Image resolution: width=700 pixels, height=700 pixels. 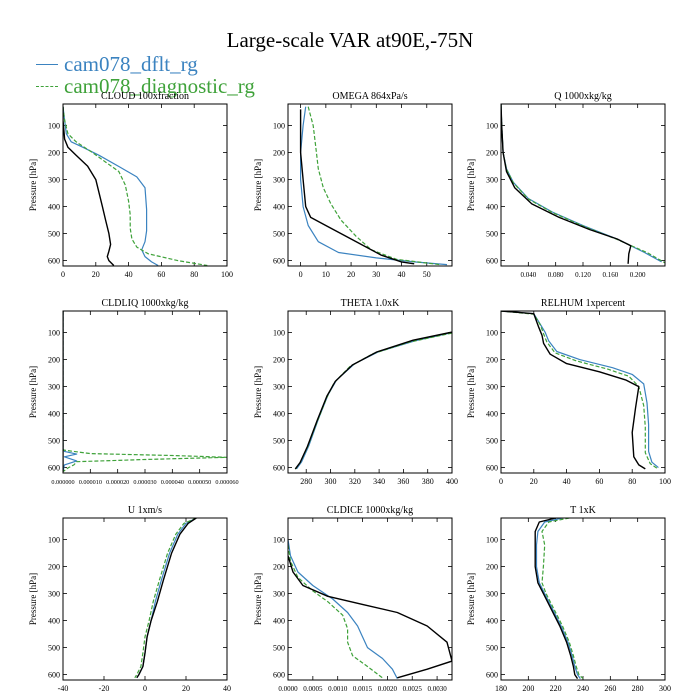 I want to click on x-tick-label: 0.0005, so click(x=313, y=689).